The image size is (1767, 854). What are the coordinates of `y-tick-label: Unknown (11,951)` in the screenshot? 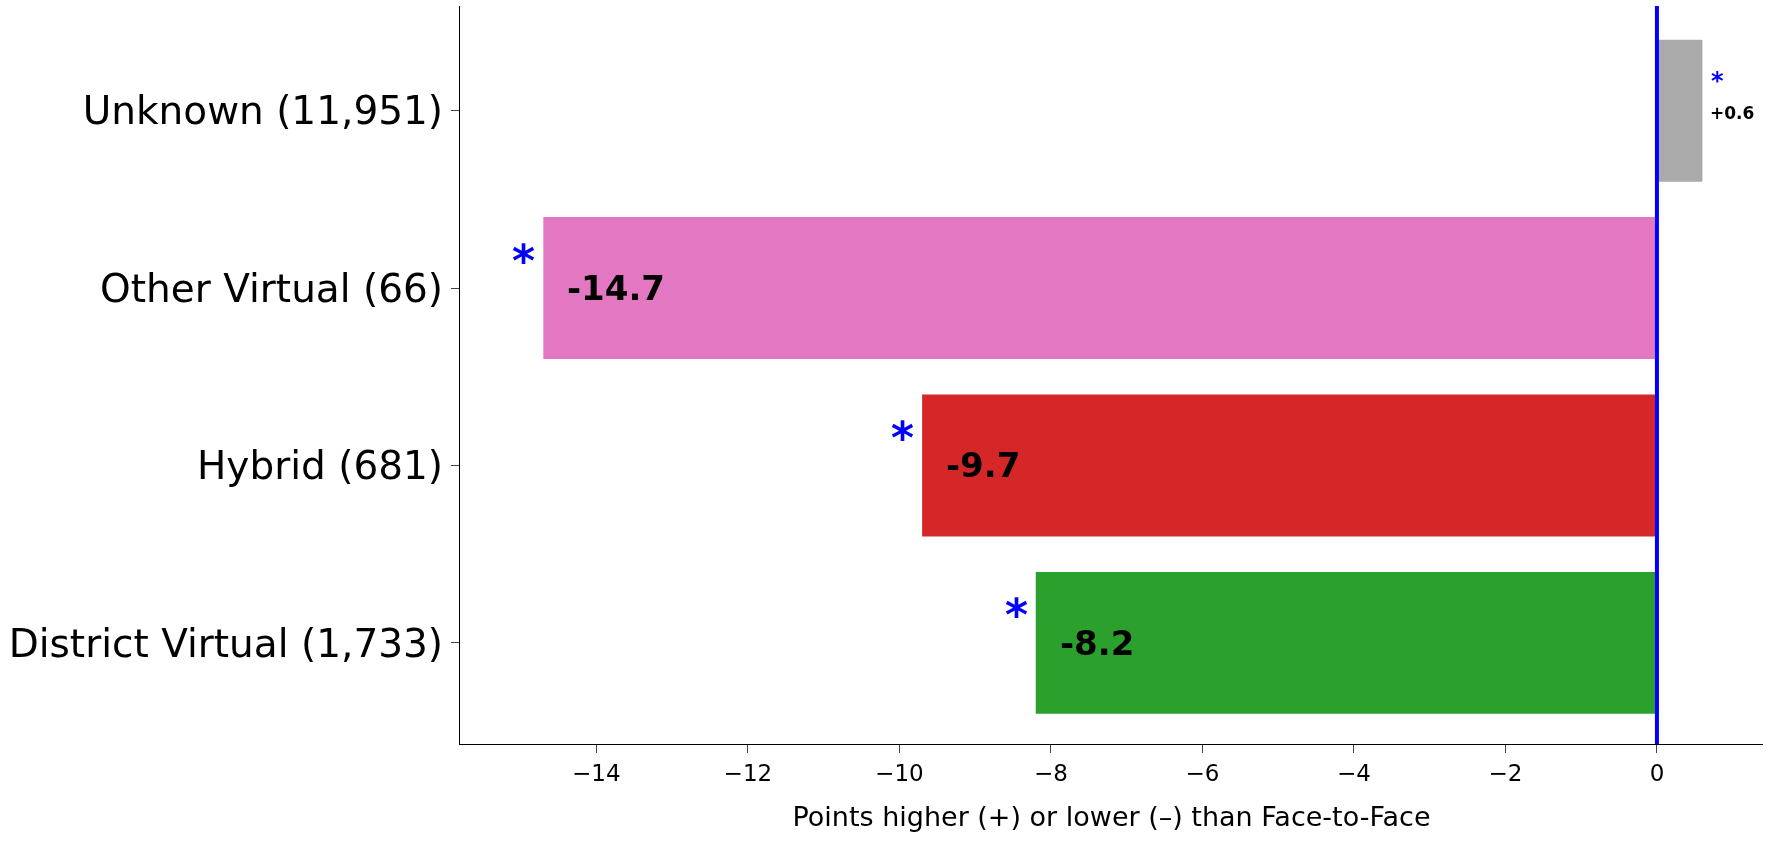 It's located at (263, 111).